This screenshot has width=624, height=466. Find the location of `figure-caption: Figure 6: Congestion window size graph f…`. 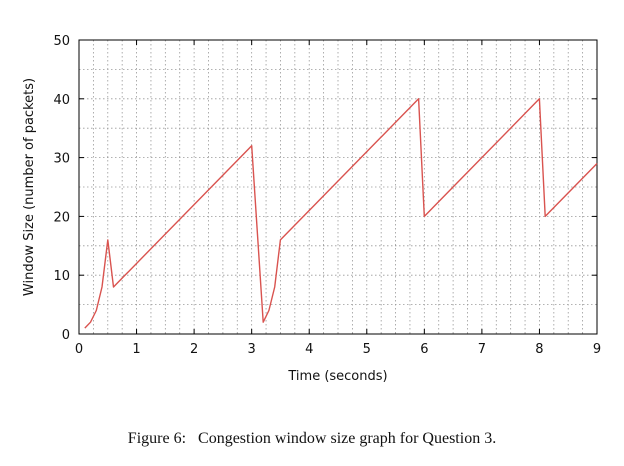

figure-caption: Figure 6: Congestion window size graph f… is located at coordinates (312, 438).